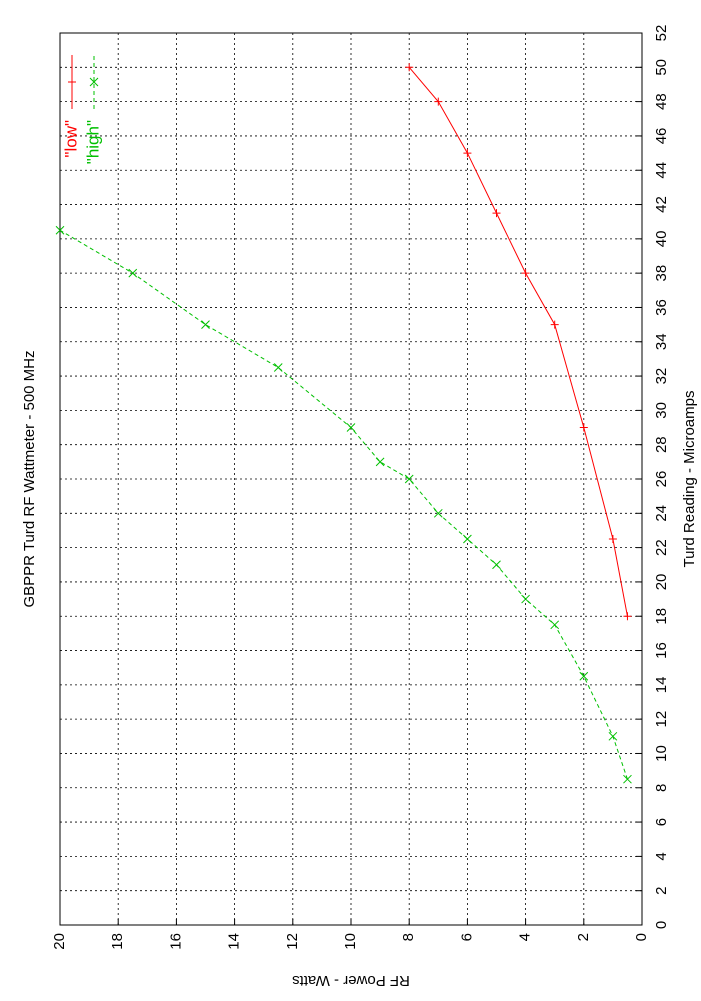  Describe the element at coordinates (117, 941) in the screenshot. I see `y-tick-label: 18` at that location.